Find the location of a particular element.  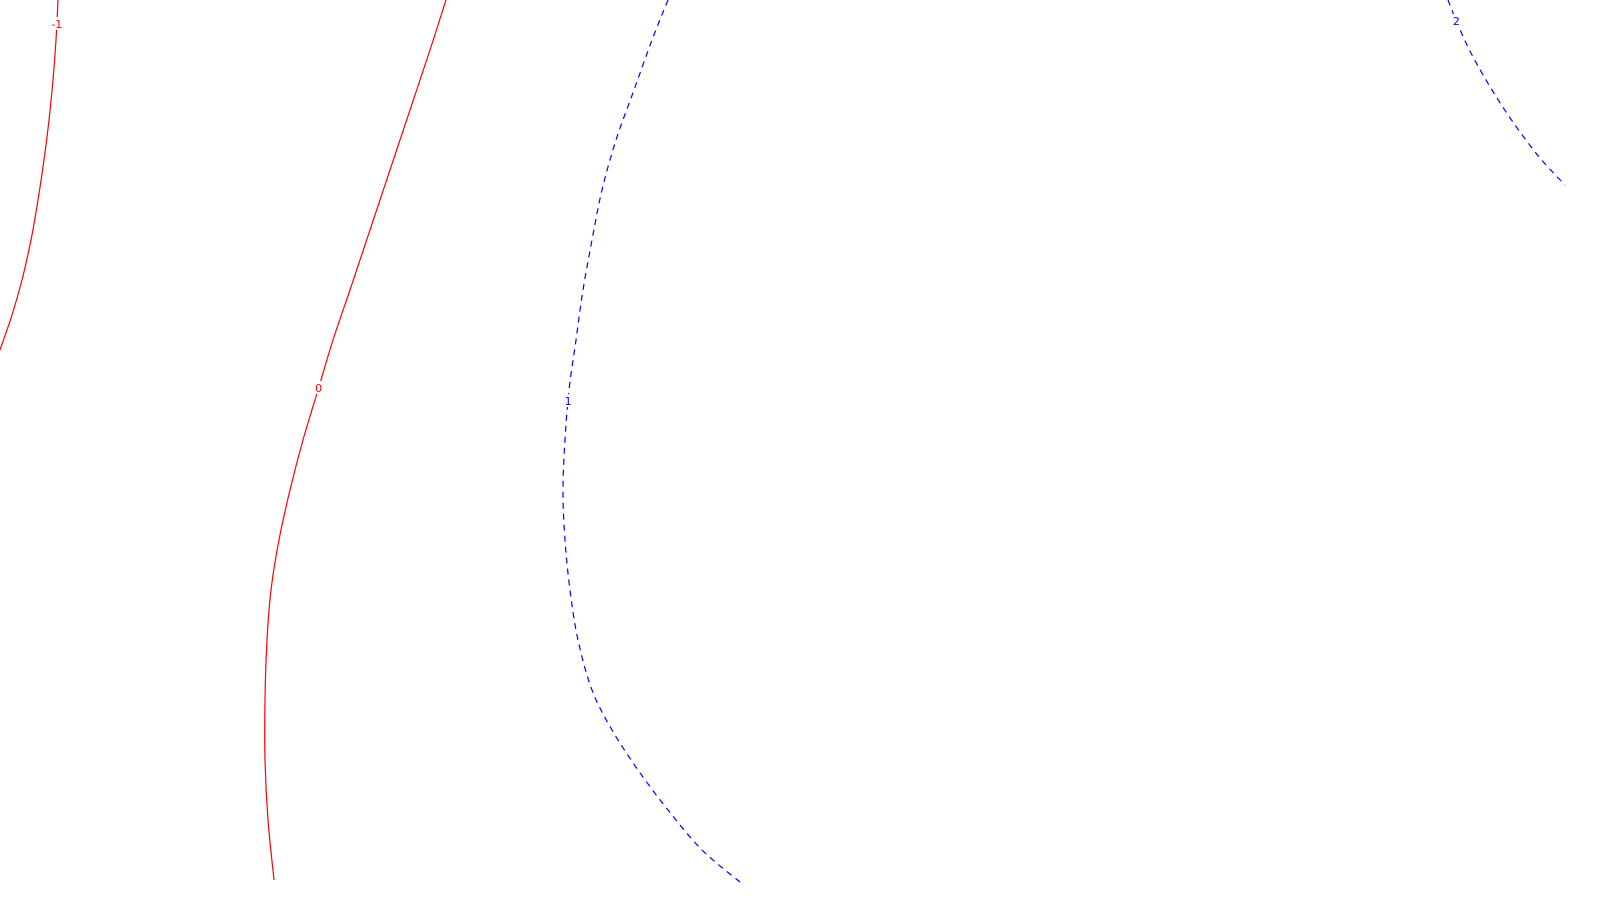

contour-label-level-2: 2 is located at coordinates (1456, 21).